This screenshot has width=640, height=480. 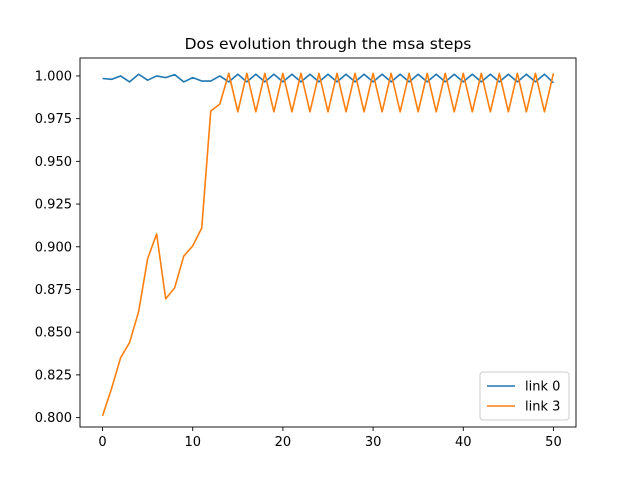 What do you see at coordinates (330, 438) in the screenshot?
I see `x-axis-ticks: 0 10 20 30 40 50` at bounding box center [330, 438].